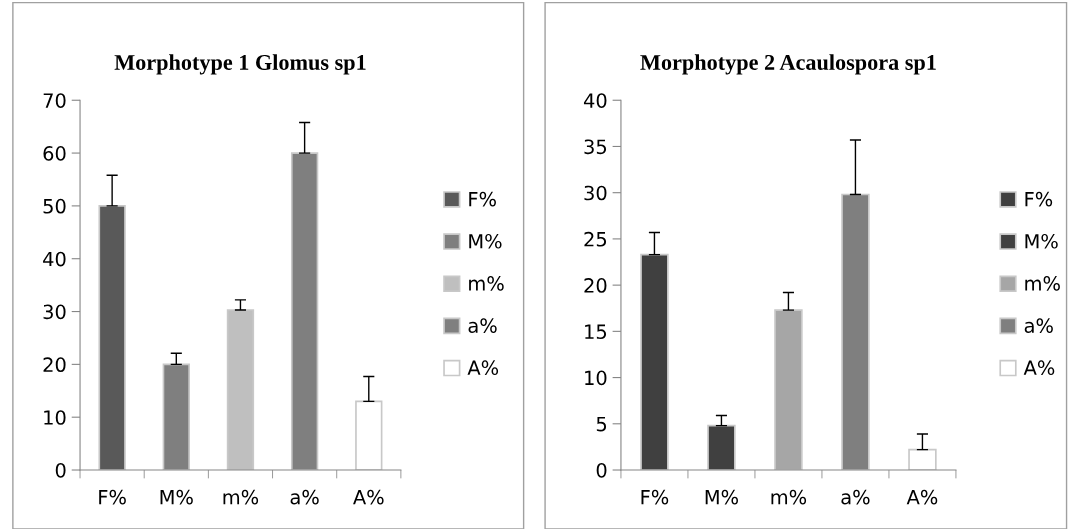  What do you see at coordinates (240, 64) in the screenshot?
I see `chart-title: Morphotype 1 Glomus sp1` at bounding box center [240, 64].